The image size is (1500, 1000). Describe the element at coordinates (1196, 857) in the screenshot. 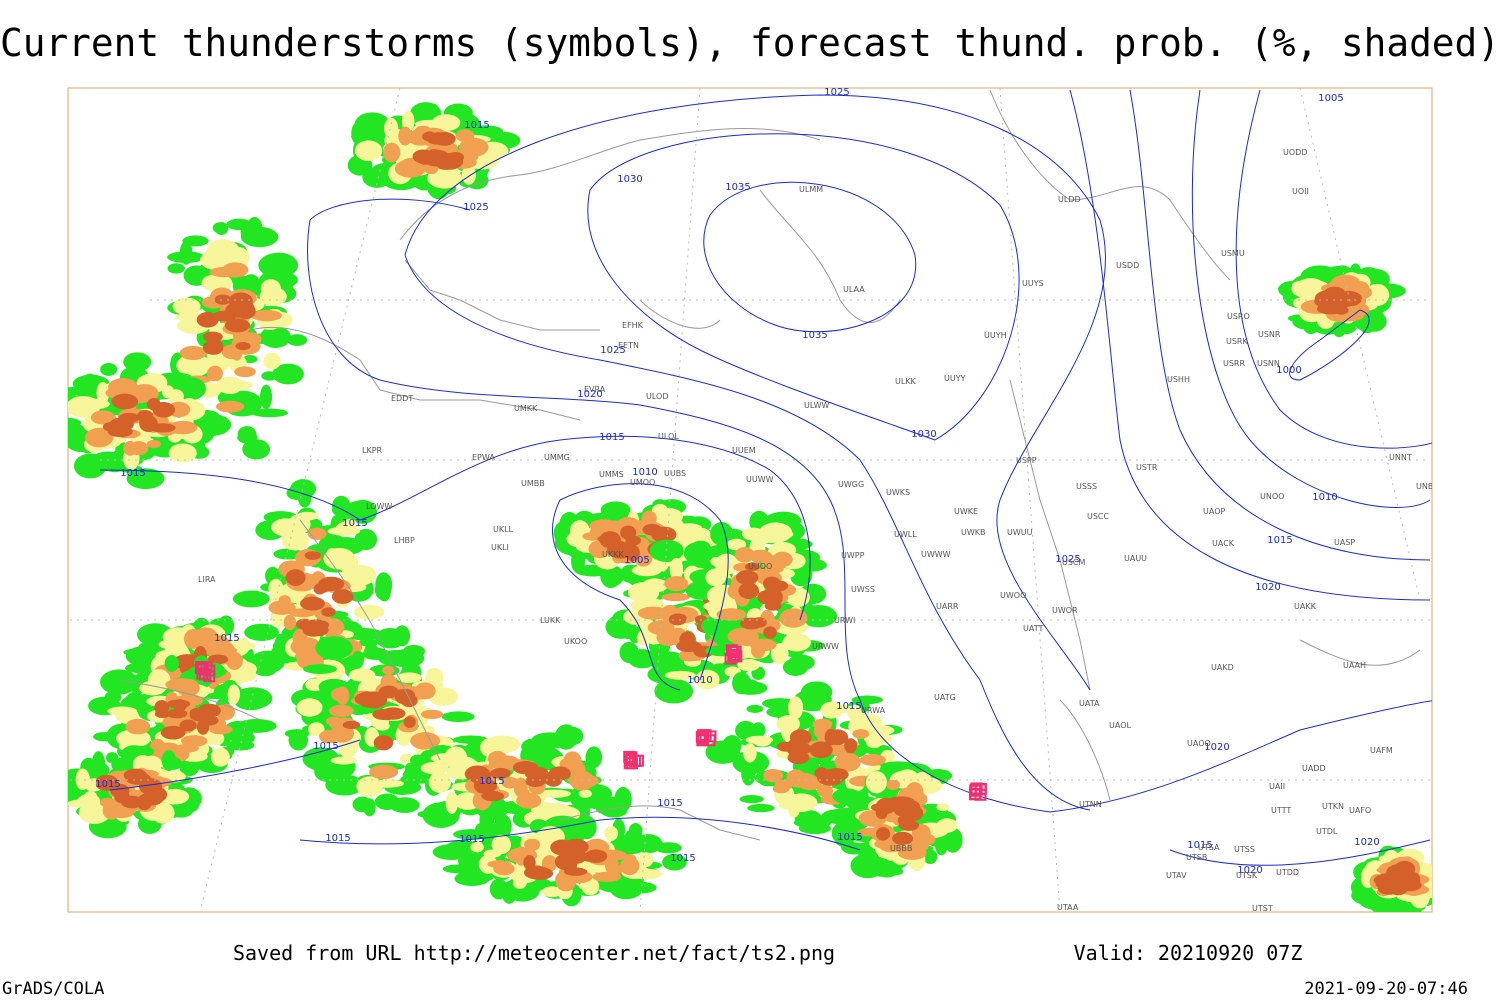

I see `station-label: UTSB` at that location.